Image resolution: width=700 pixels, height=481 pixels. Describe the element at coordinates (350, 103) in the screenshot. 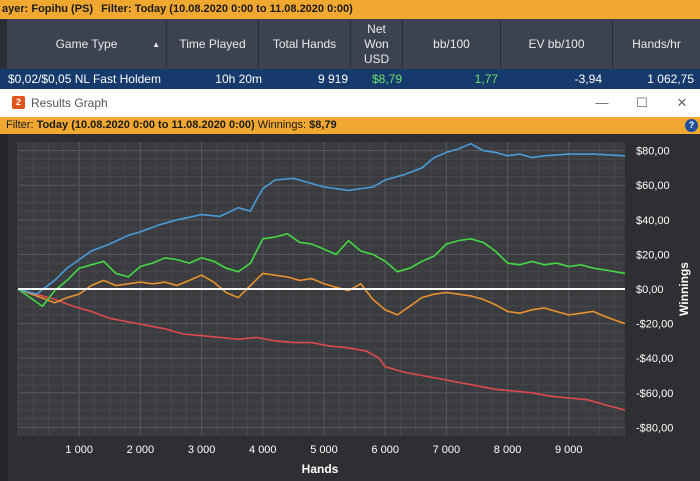

I see `window-titlebar: 2 Results Graph — ☐ ✕` at that location.